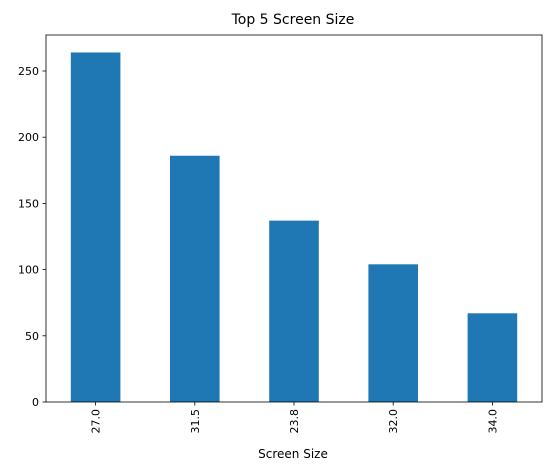  I want to click on x-axis-ticks: 27.0 31.5 23.8 32.0 34.0, so click(294, 418).